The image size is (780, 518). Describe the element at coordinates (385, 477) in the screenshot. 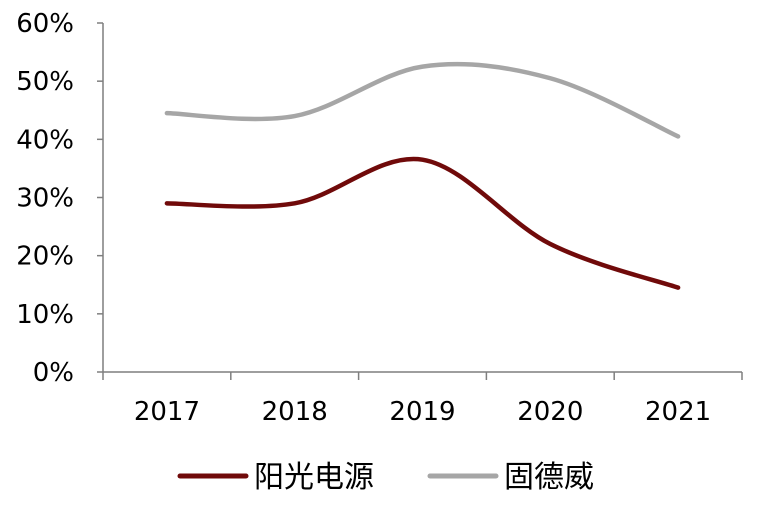

I see `legend: 阳光电源 固德威` at that location.